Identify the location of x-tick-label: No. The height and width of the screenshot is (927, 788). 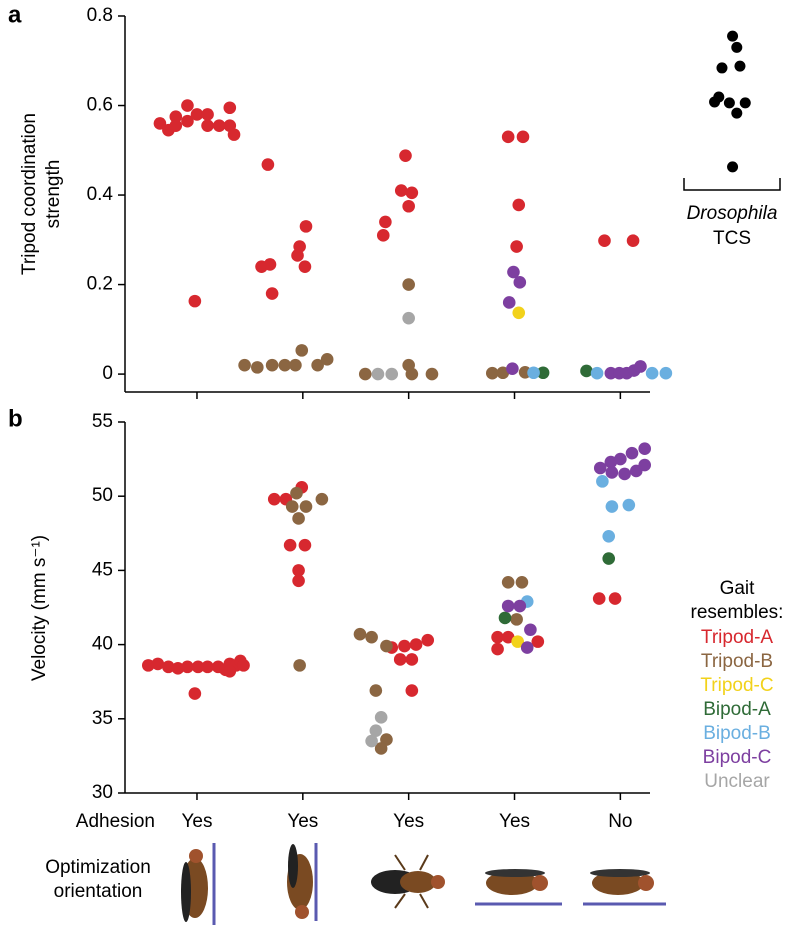
(620, 821).